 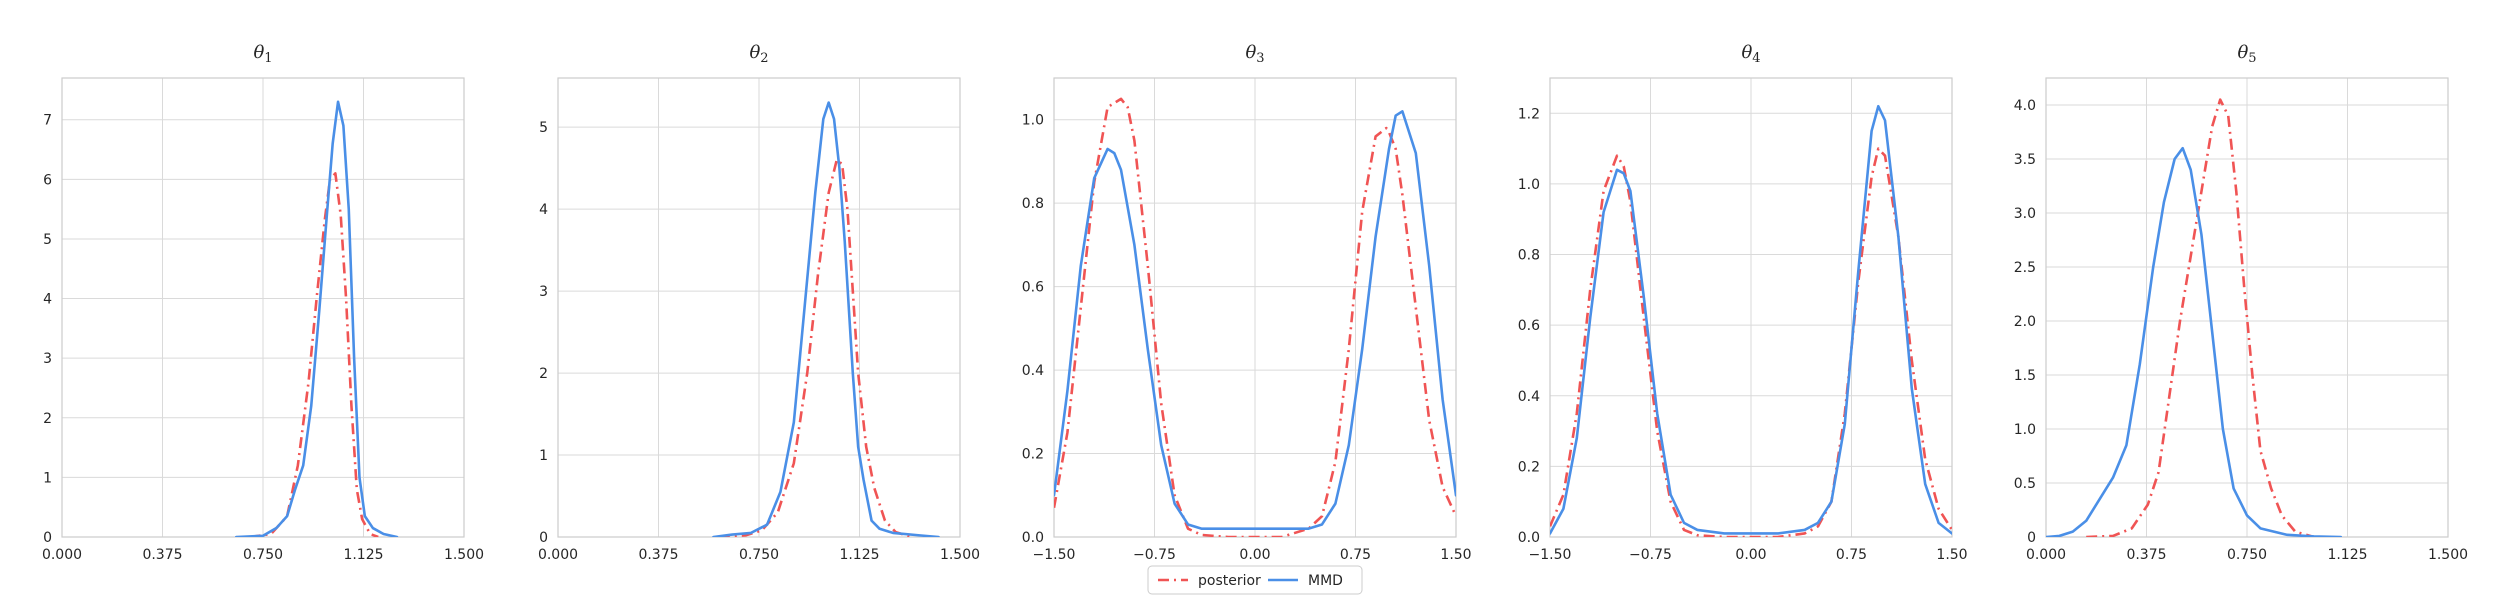 I want to click on y-tick-label: 6, so click(x=47, y=180).